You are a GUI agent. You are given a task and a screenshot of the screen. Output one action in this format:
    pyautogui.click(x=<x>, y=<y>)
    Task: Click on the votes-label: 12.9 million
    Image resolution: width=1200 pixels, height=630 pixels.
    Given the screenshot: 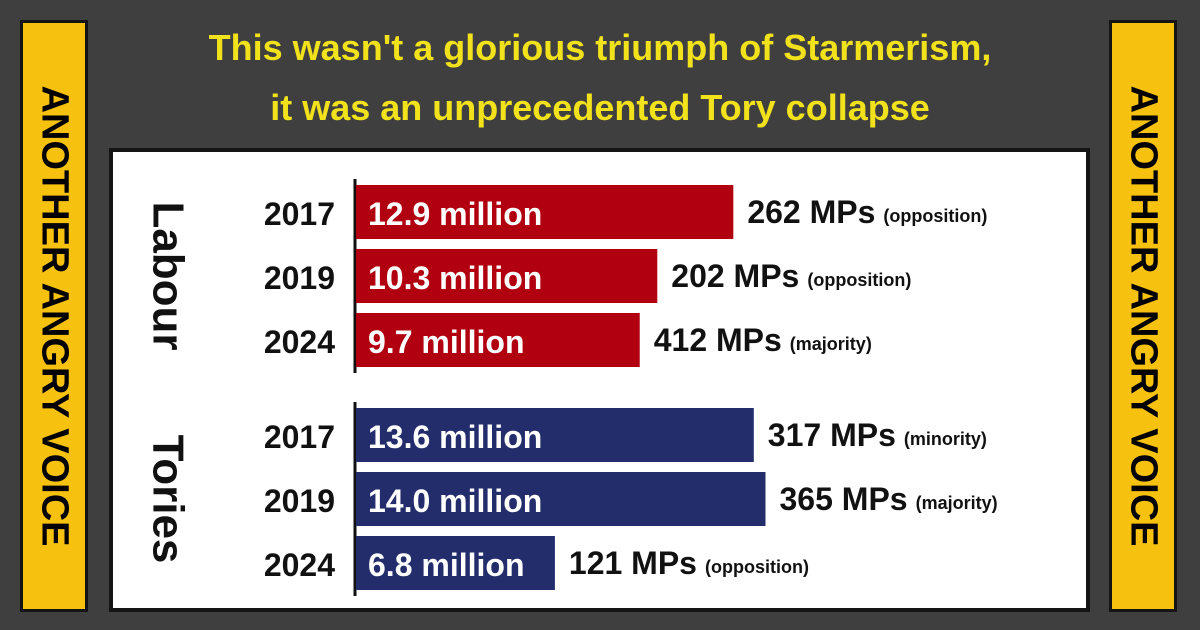 What is the action you would take?
    pyautogui.click(x=455, y=214)
    